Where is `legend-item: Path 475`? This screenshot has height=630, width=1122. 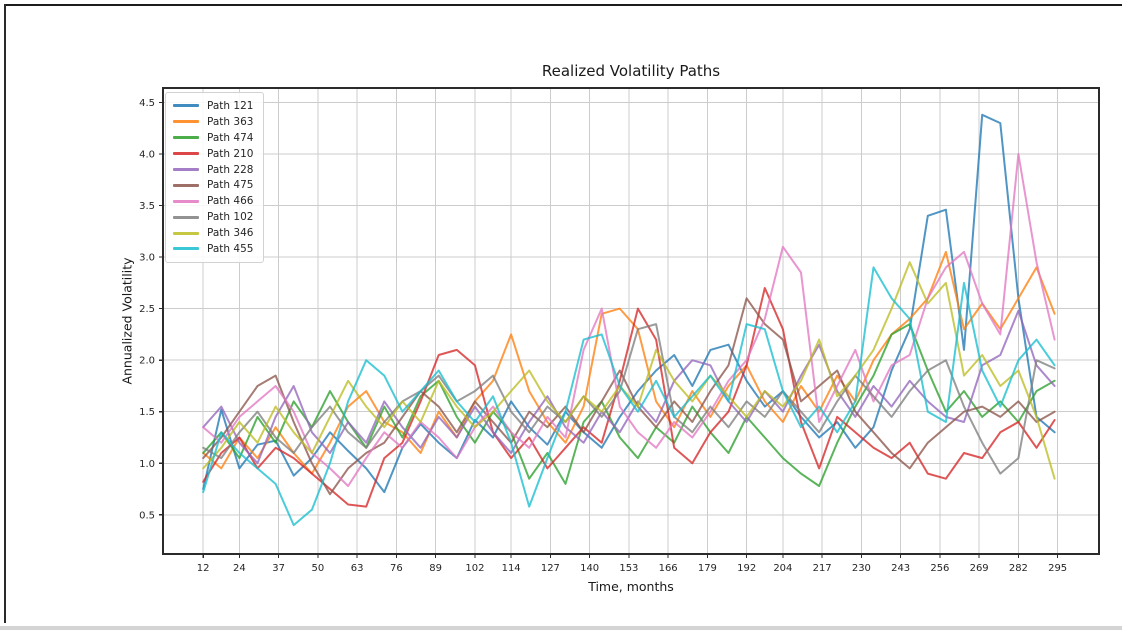 legend-item: Path 475 is located at coordinates (213, 185).